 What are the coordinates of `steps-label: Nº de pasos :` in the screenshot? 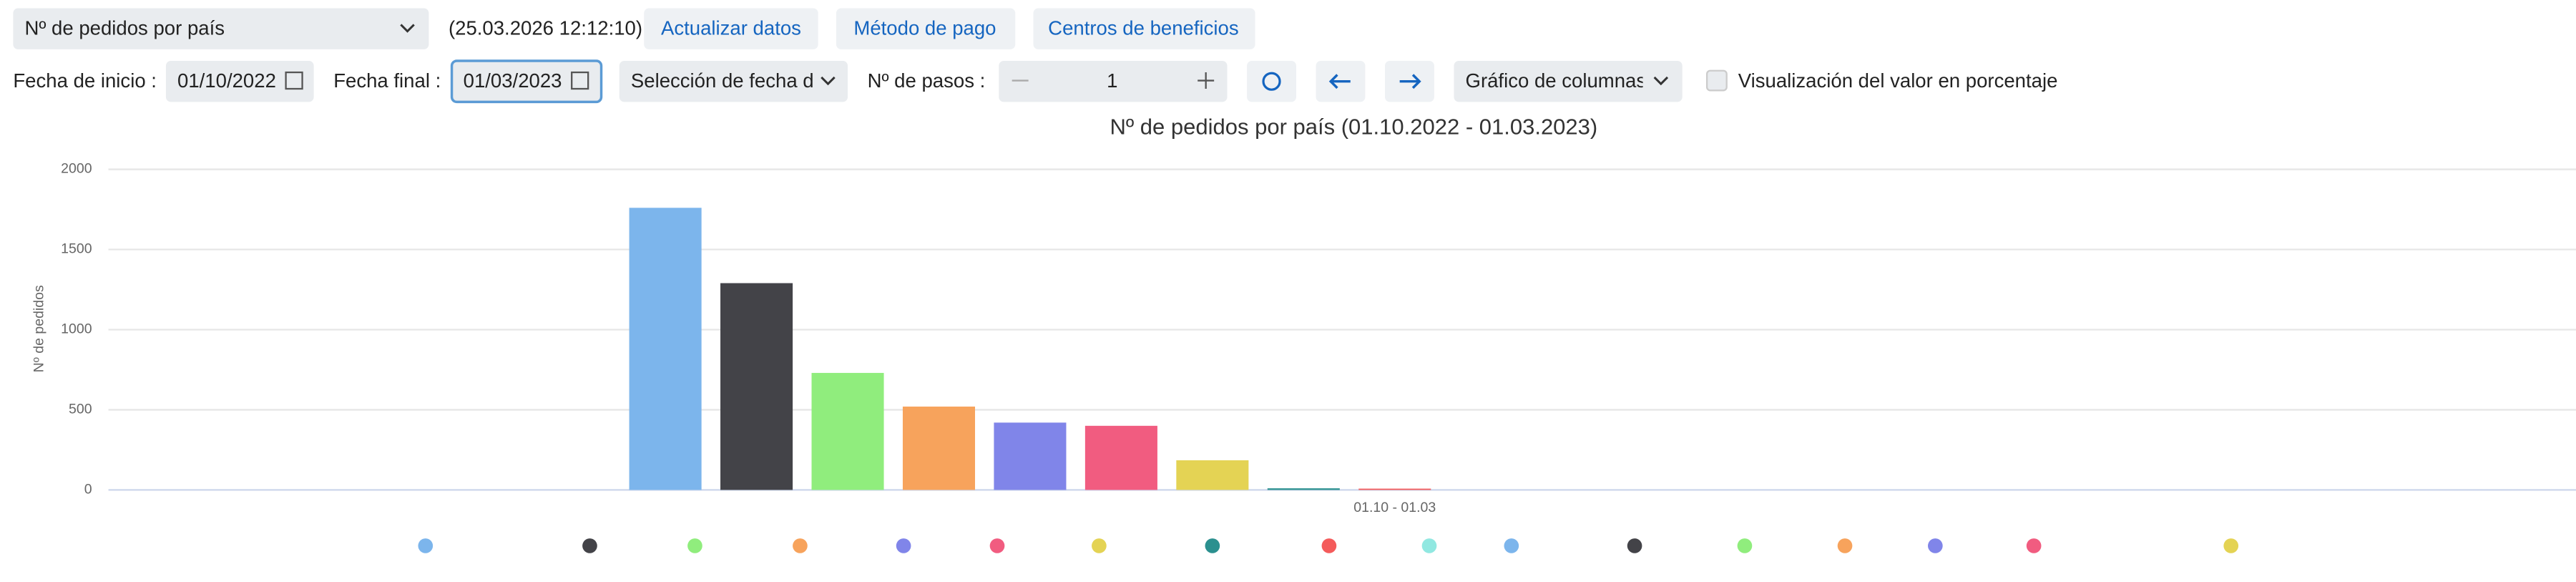 It's located at (927, 80).